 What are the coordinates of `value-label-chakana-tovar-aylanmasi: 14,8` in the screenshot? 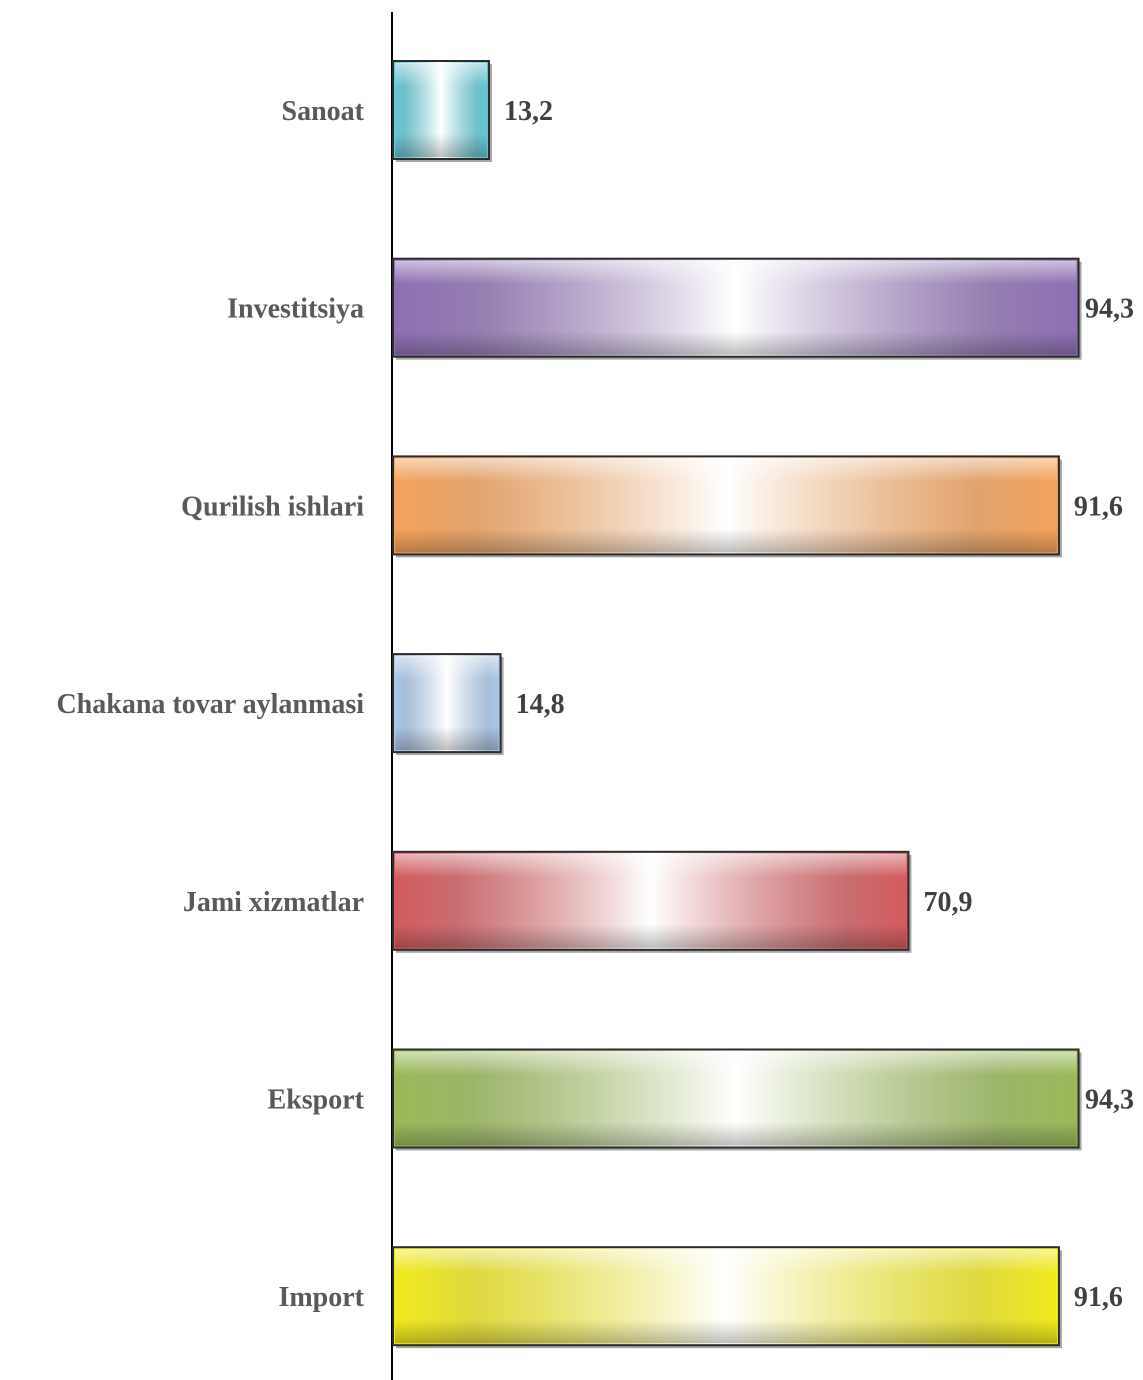 It's located at (540, 704).